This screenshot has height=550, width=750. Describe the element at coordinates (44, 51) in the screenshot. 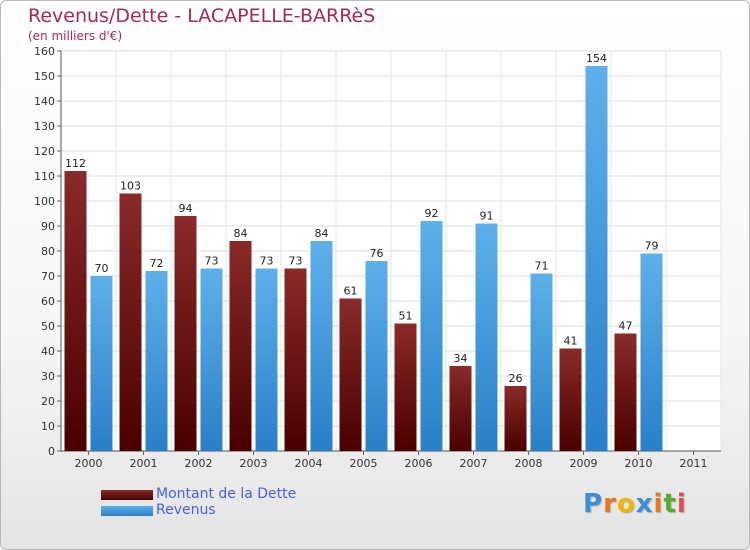

I see `y-tick-label: 160` at that location.